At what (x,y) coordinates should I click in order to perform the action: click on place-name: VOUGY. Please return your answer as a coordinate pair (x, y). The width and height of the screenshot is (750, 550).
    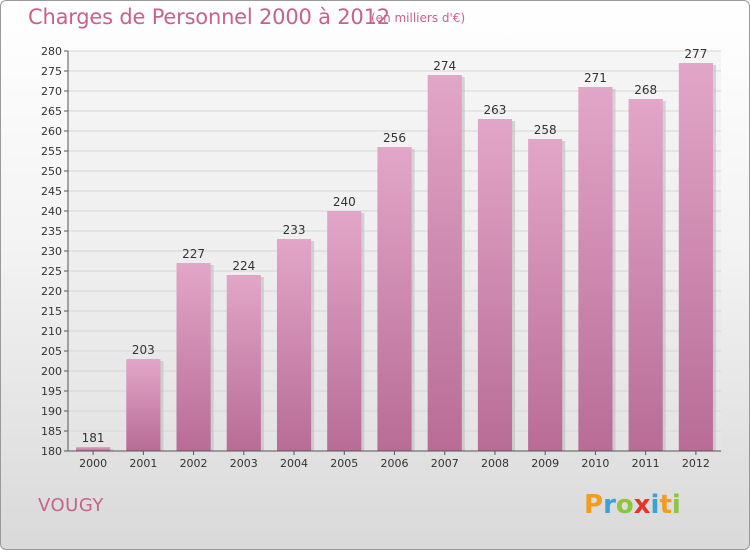
    Looking at the image, I should click on (71, 505).